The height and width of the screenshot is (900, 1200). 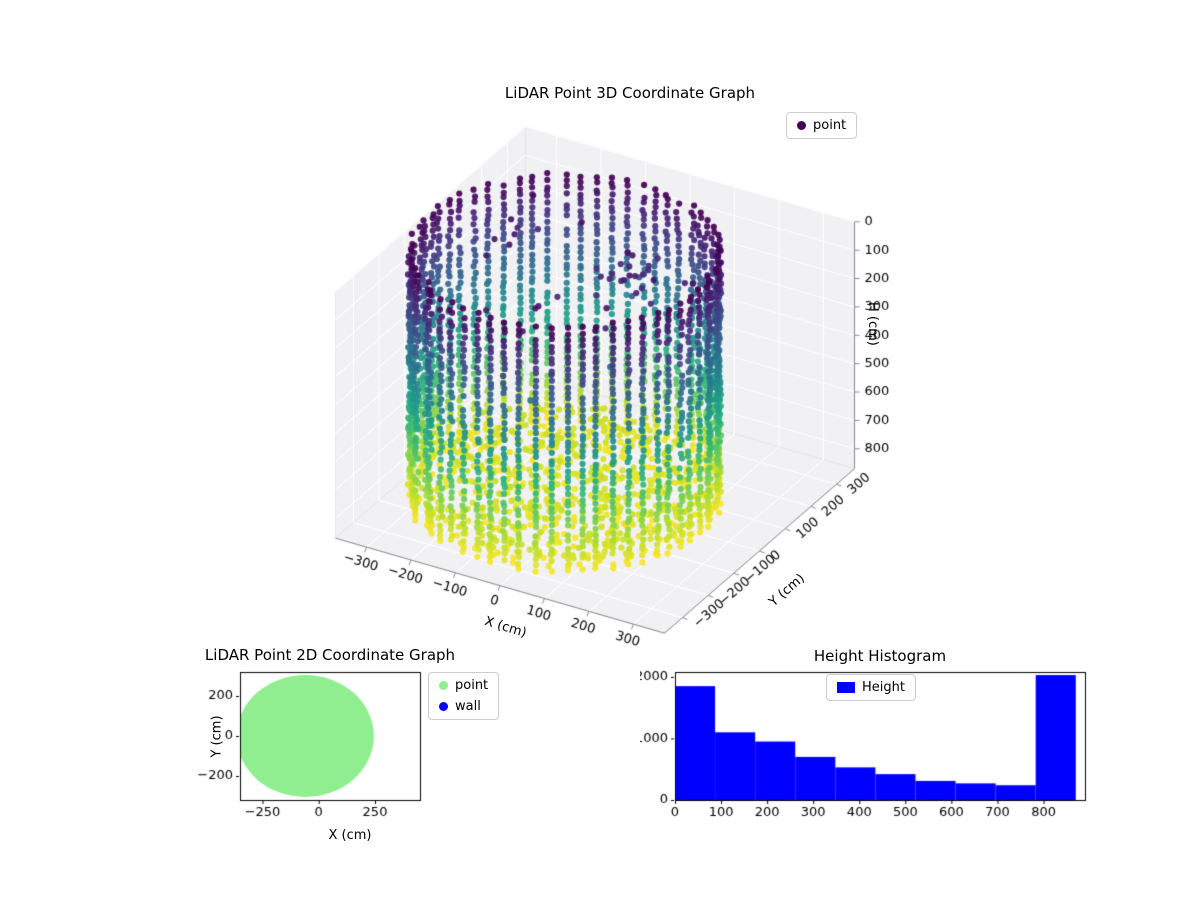 What do you see at coordinates (830, 125) in the screenshot?
I see `plot3d-legend-label: point` at bounding box center [830, 125].